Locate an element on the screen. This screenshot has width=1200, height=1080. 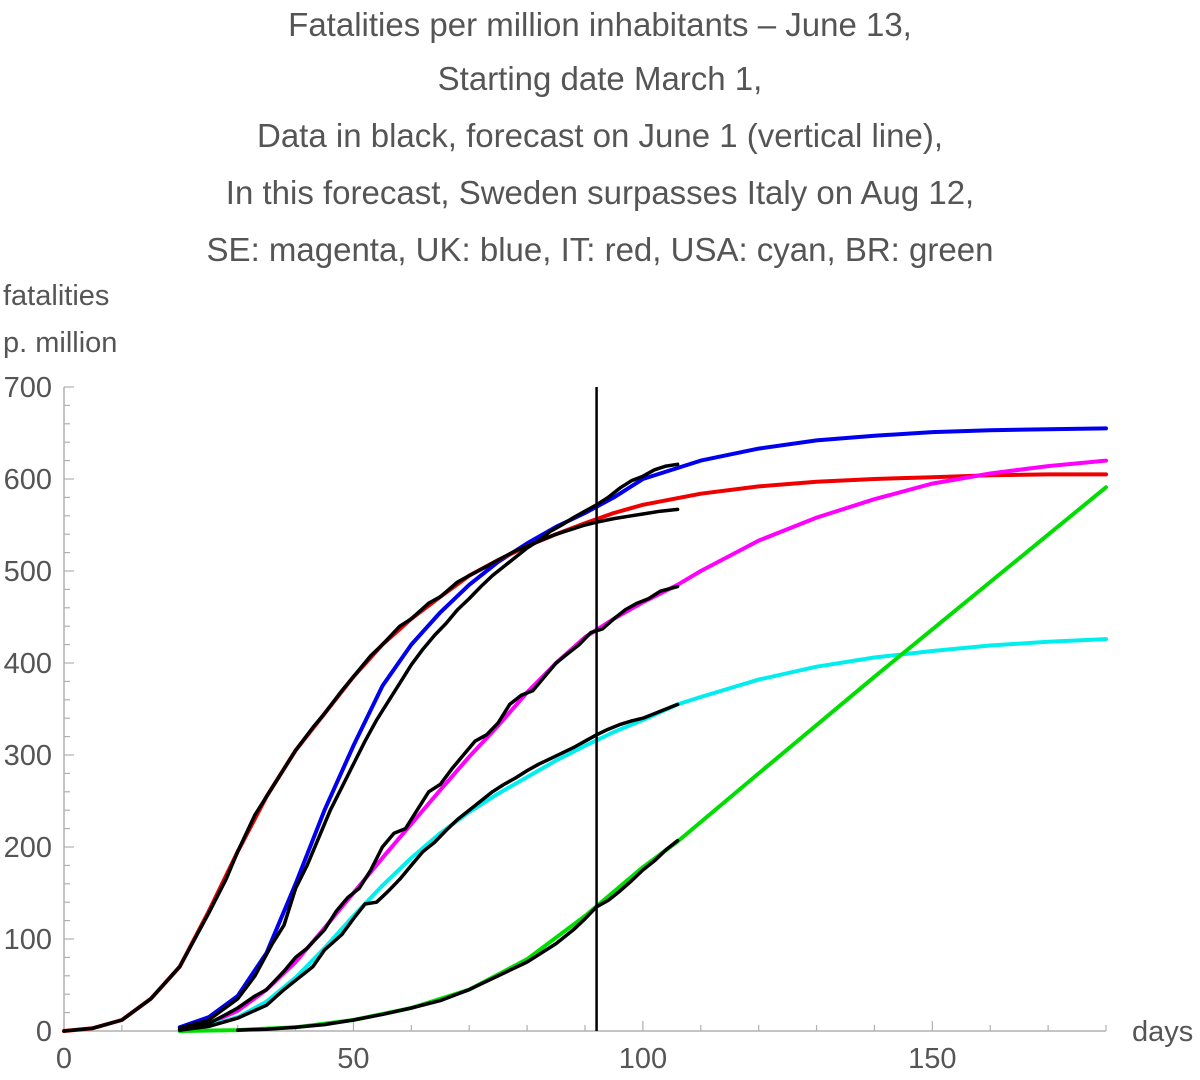
x-tick-label: 150 is located at coordinates (932, 1059).